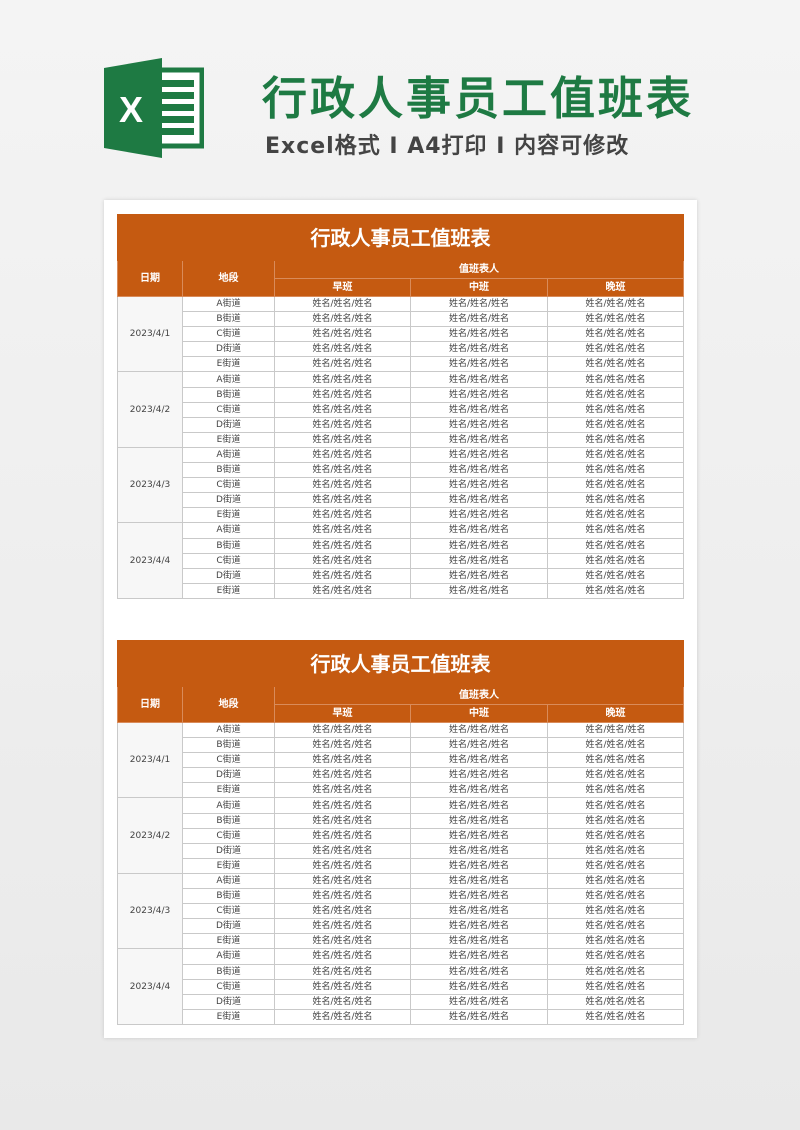  Describe the element at coordinates (401, 334) in the screenshot. I see `table-row: 2023/4/1 A街道 姓名/姓名/姓名 姓名/姓名/姓名 姓名/姓名/姓名` at that location.